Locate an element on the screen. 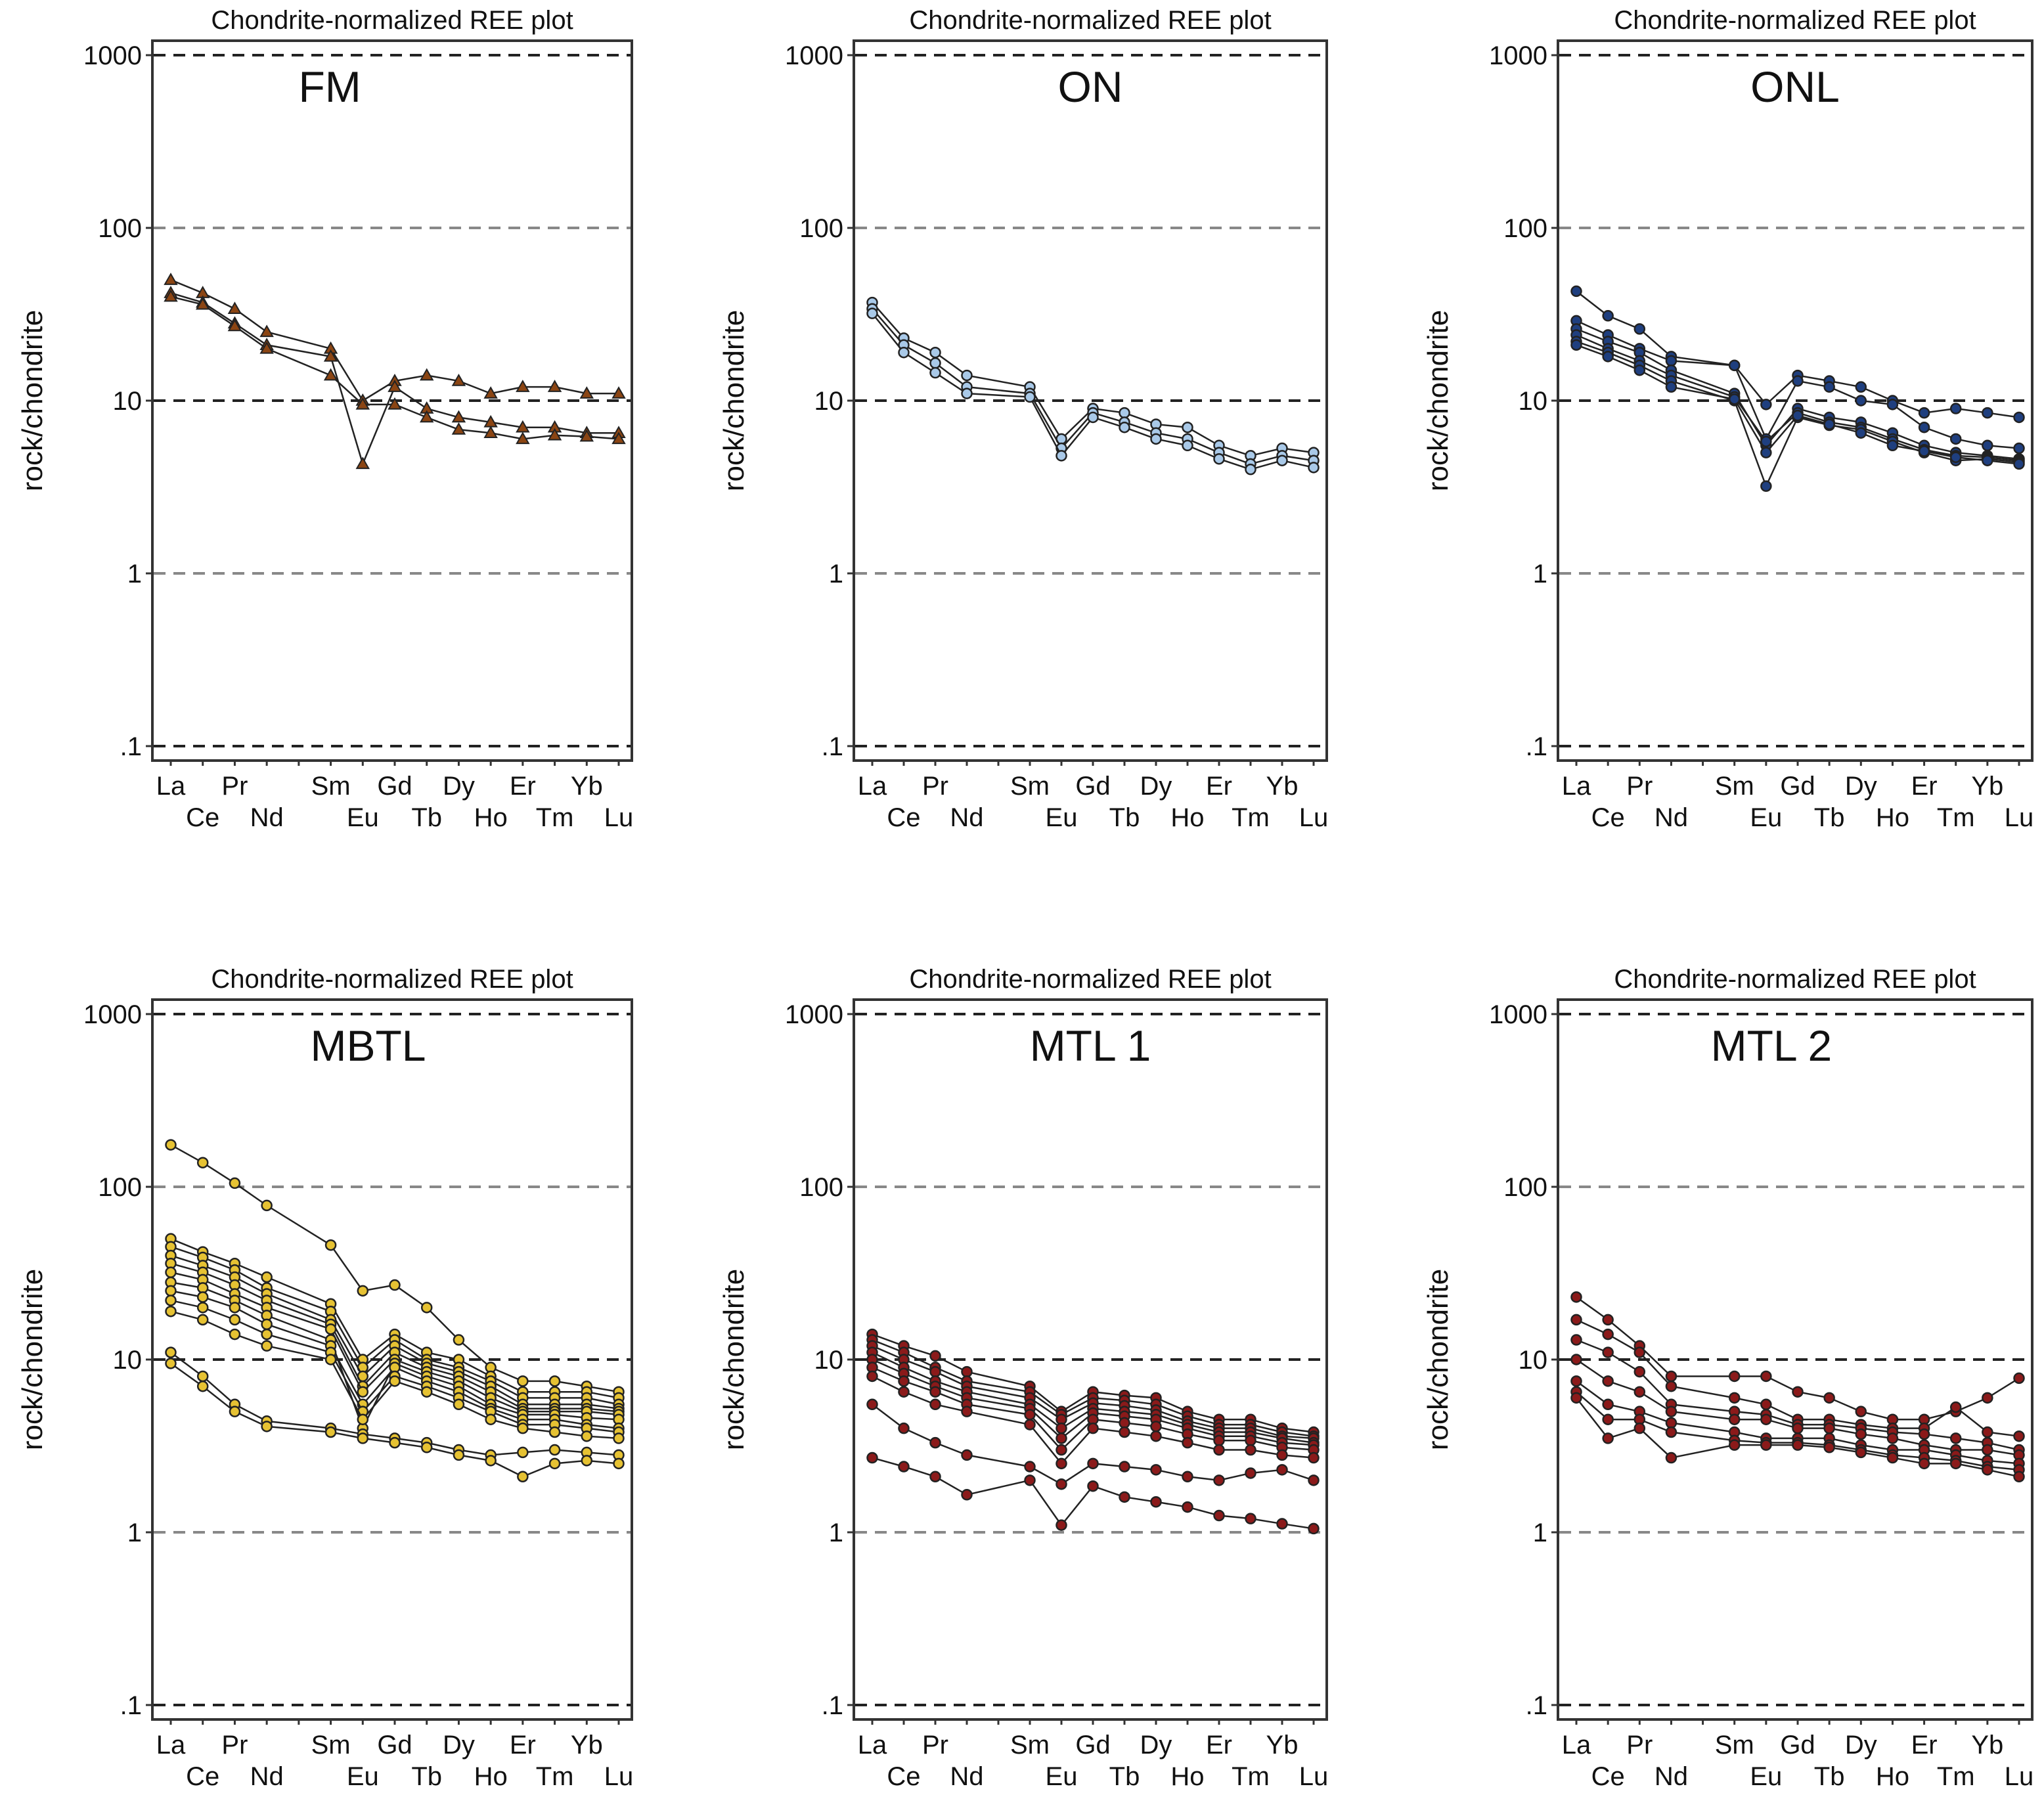 This screenshot has height=1795, width=2044. x-tick-label: Eu is located at coordinates (363, 818).